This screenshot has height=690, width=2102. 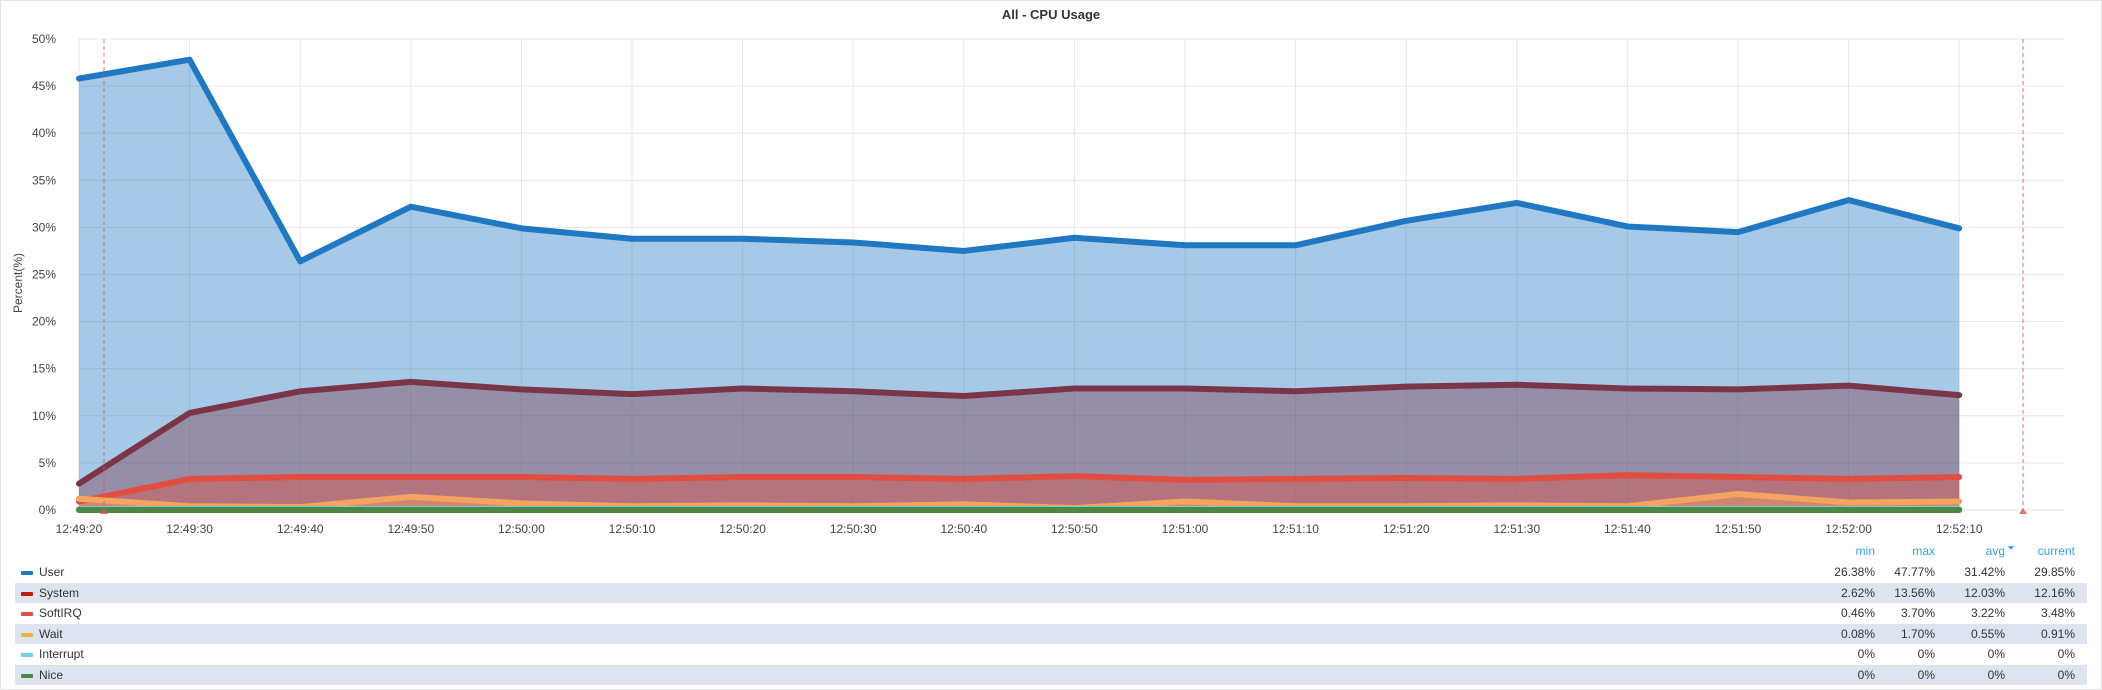 I want to click on y-axis-ticks: 0% 5% 10% 15% 20% 25% 30% 35% 40% 45% 50%, so click(x=44, y=274).